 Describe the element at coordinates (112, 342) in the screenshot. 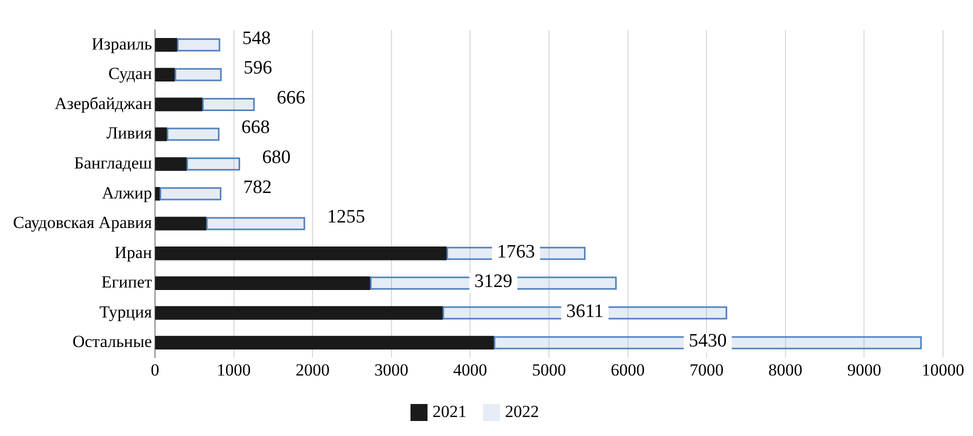

I see `y-tick-label: Остальные` at that location.